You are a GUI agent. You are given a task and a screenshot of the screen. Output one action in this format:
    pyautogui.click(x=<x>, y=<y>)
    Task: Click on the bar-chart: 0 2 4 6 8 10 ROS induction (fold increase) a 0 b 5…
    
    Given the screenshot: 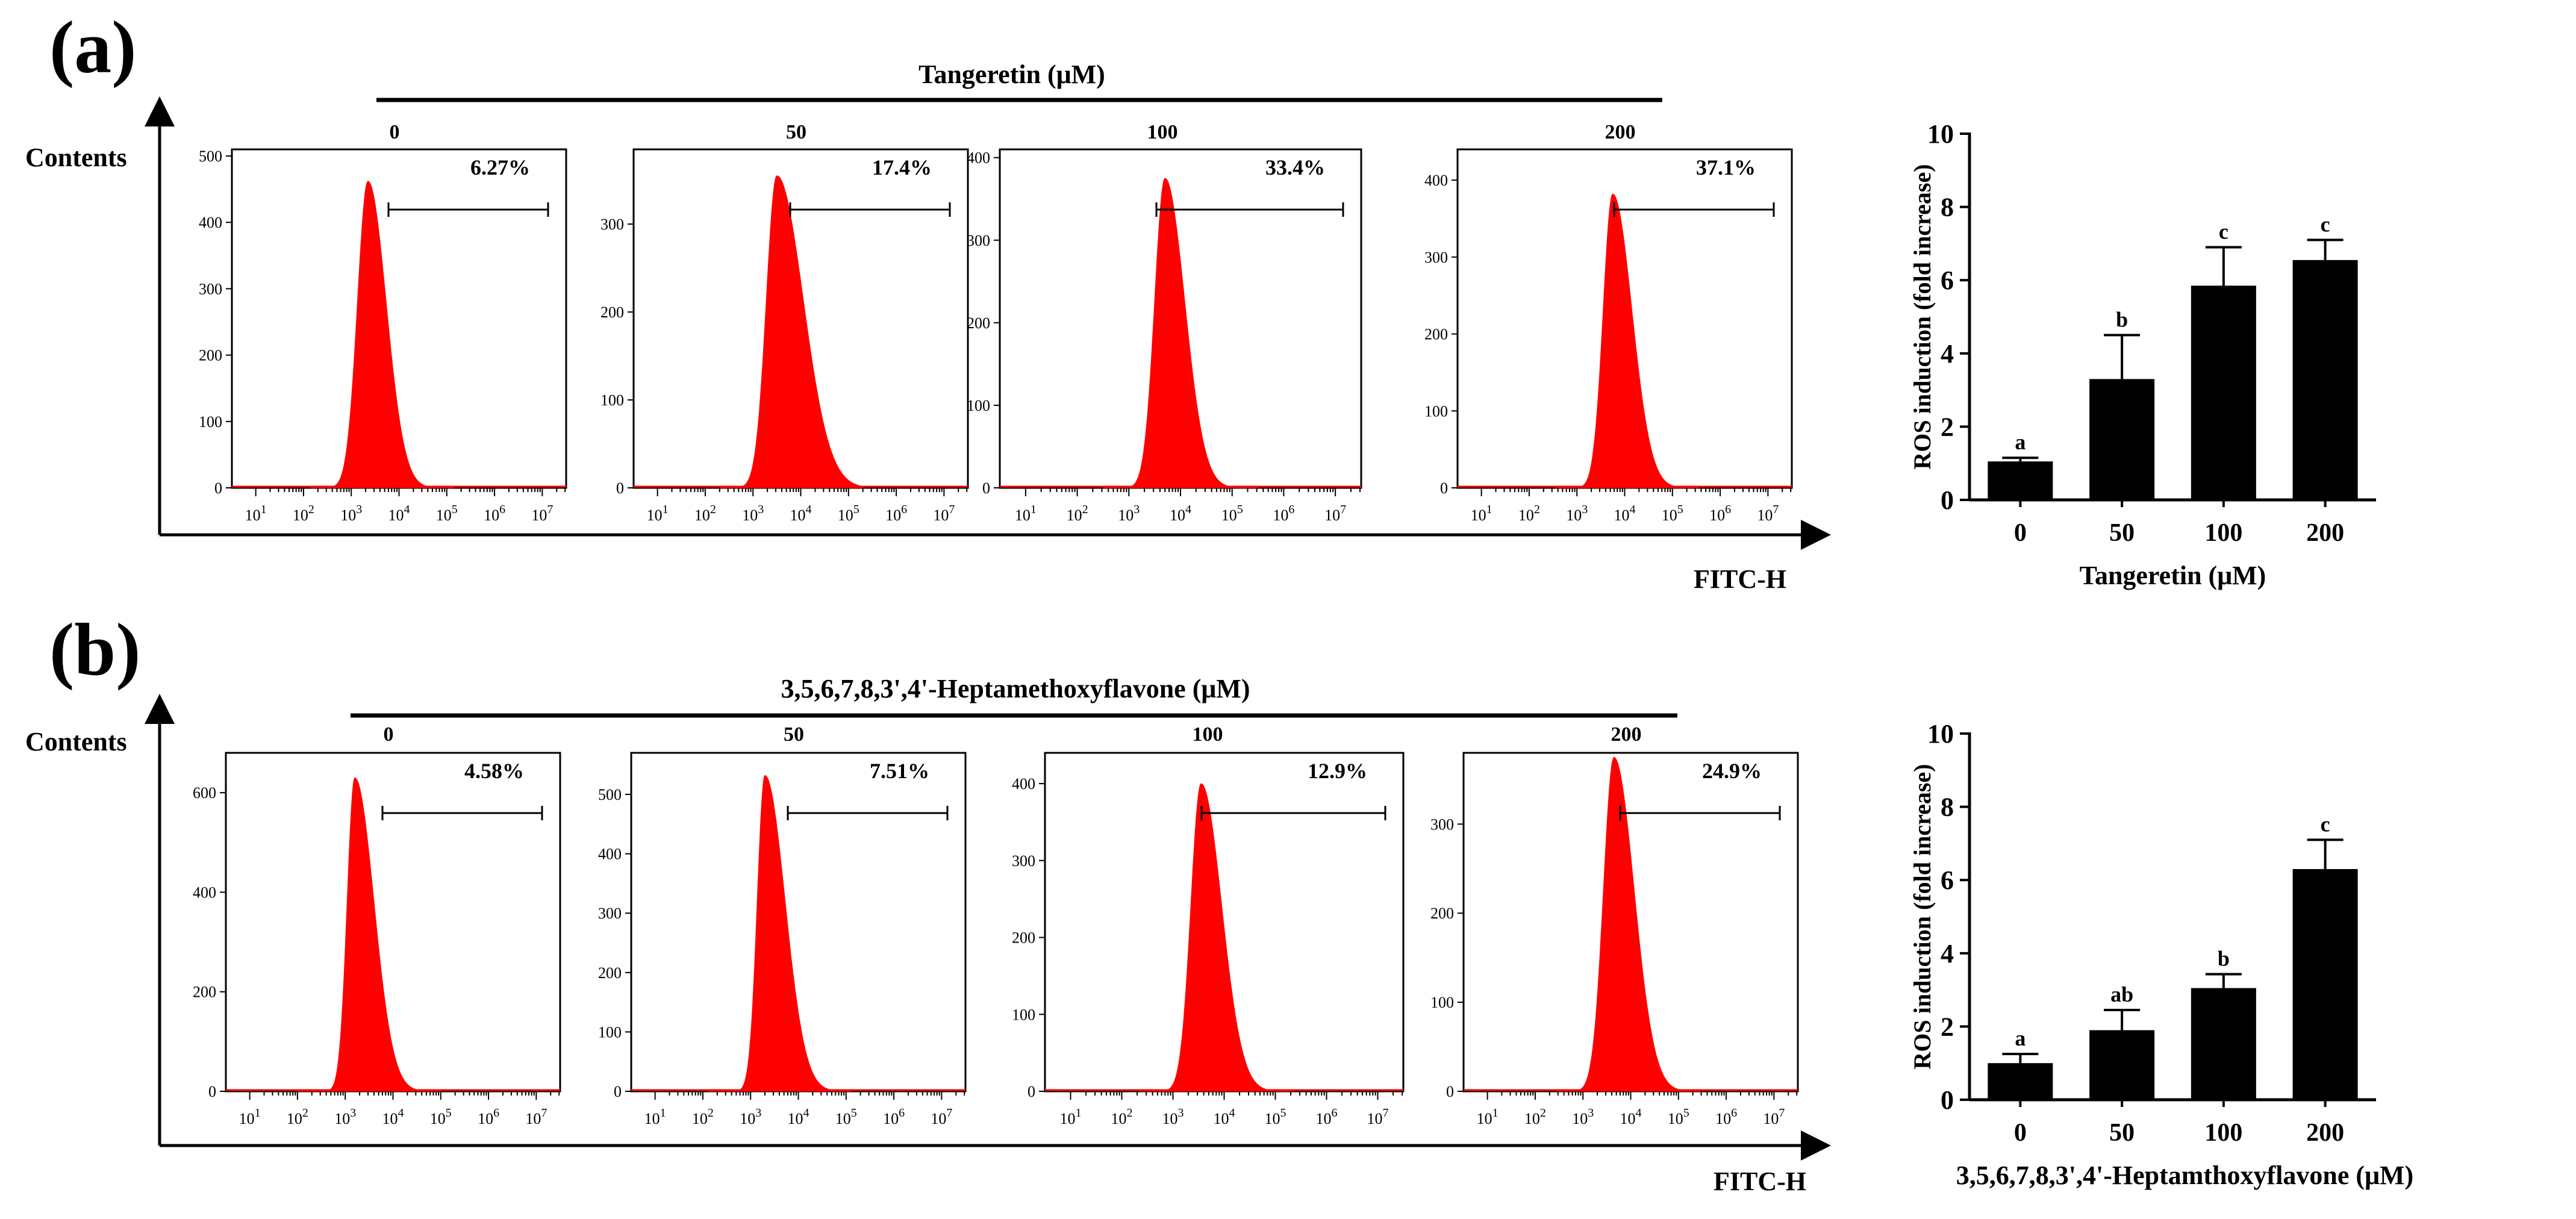 What is the action you would take?
    pyautogui.click(x=2142, y=354)
    